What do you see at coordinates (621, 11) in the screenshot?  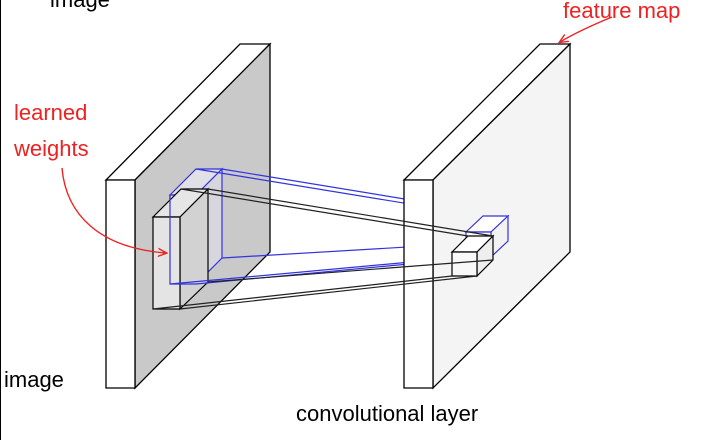 I see `feature-map-label: feature map` at bounding box center [621, 11].